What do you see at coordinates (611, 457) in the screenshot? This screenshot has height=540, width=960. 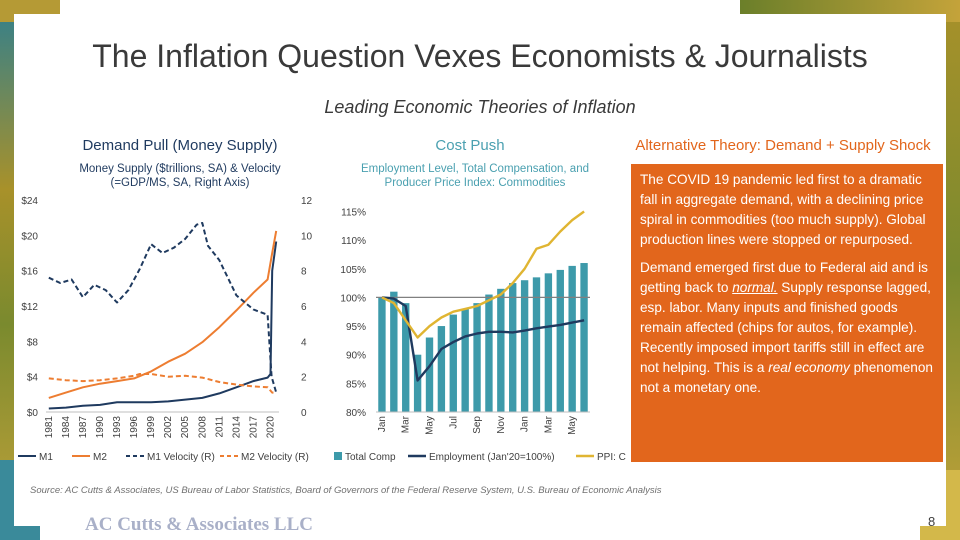 I see `legend-label-2: PPI: C` at bounding box center [611, 457].